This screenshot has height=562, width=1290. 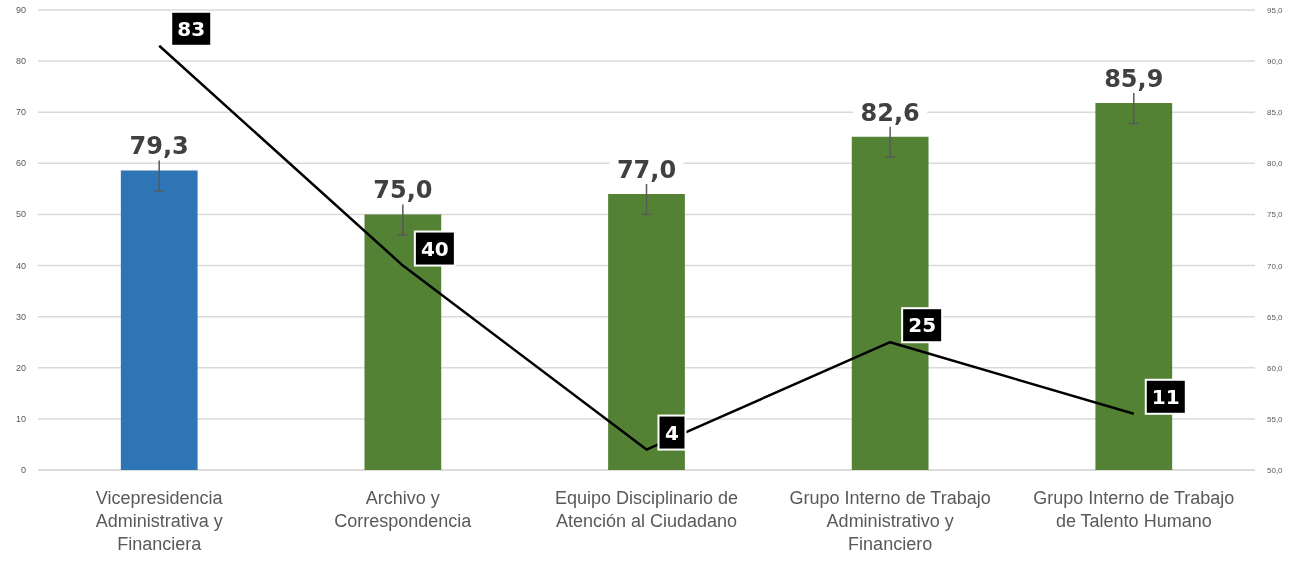 I want to click on y-tick-label: 90, so click(x=20, y=10).